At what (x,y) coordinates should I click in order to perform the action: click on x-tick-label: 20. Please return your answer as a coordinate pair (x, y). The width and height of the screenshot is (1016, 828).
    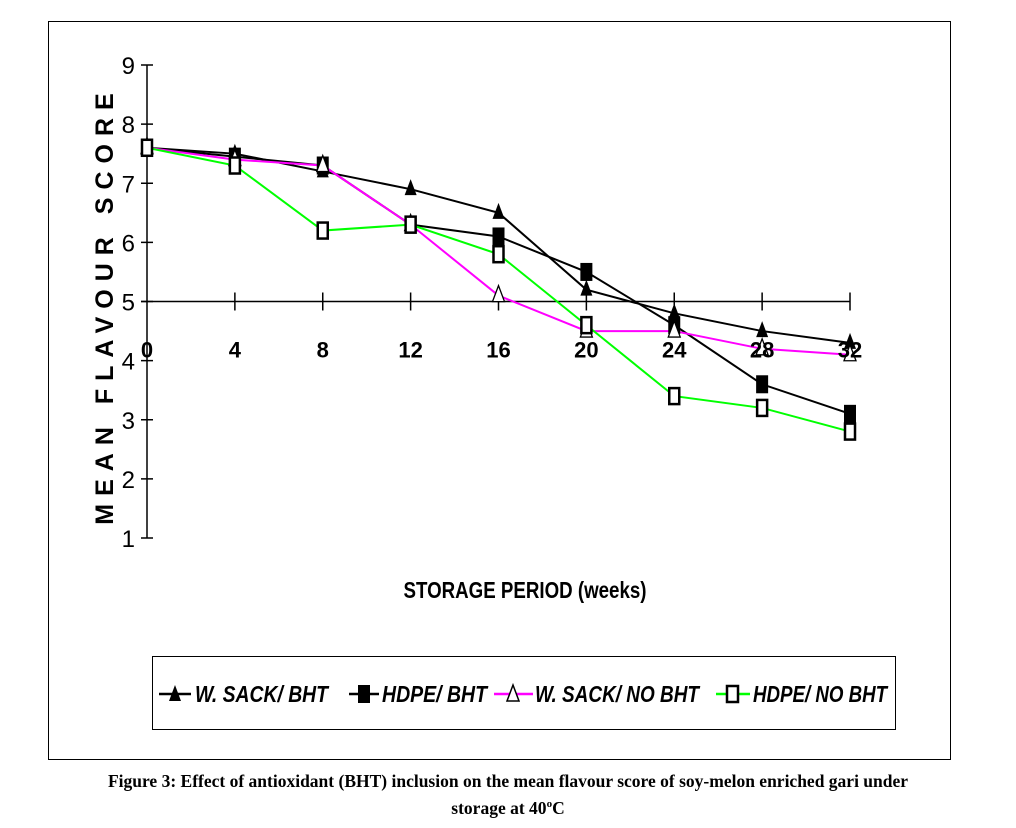
    Looking at the image, I should click on (586, 350).